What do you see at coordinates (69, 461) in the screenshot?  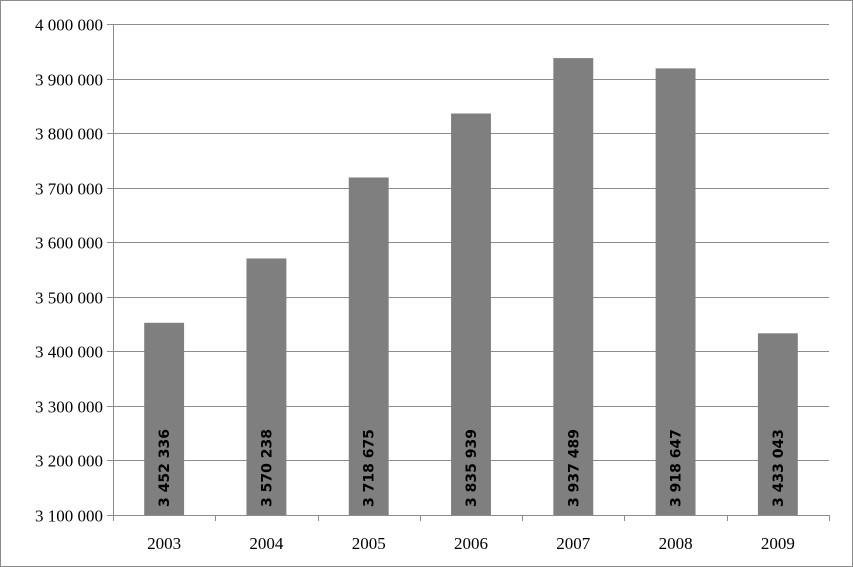 I see `y-tick-label: 3 200 000` at bounding box center [69, 461].